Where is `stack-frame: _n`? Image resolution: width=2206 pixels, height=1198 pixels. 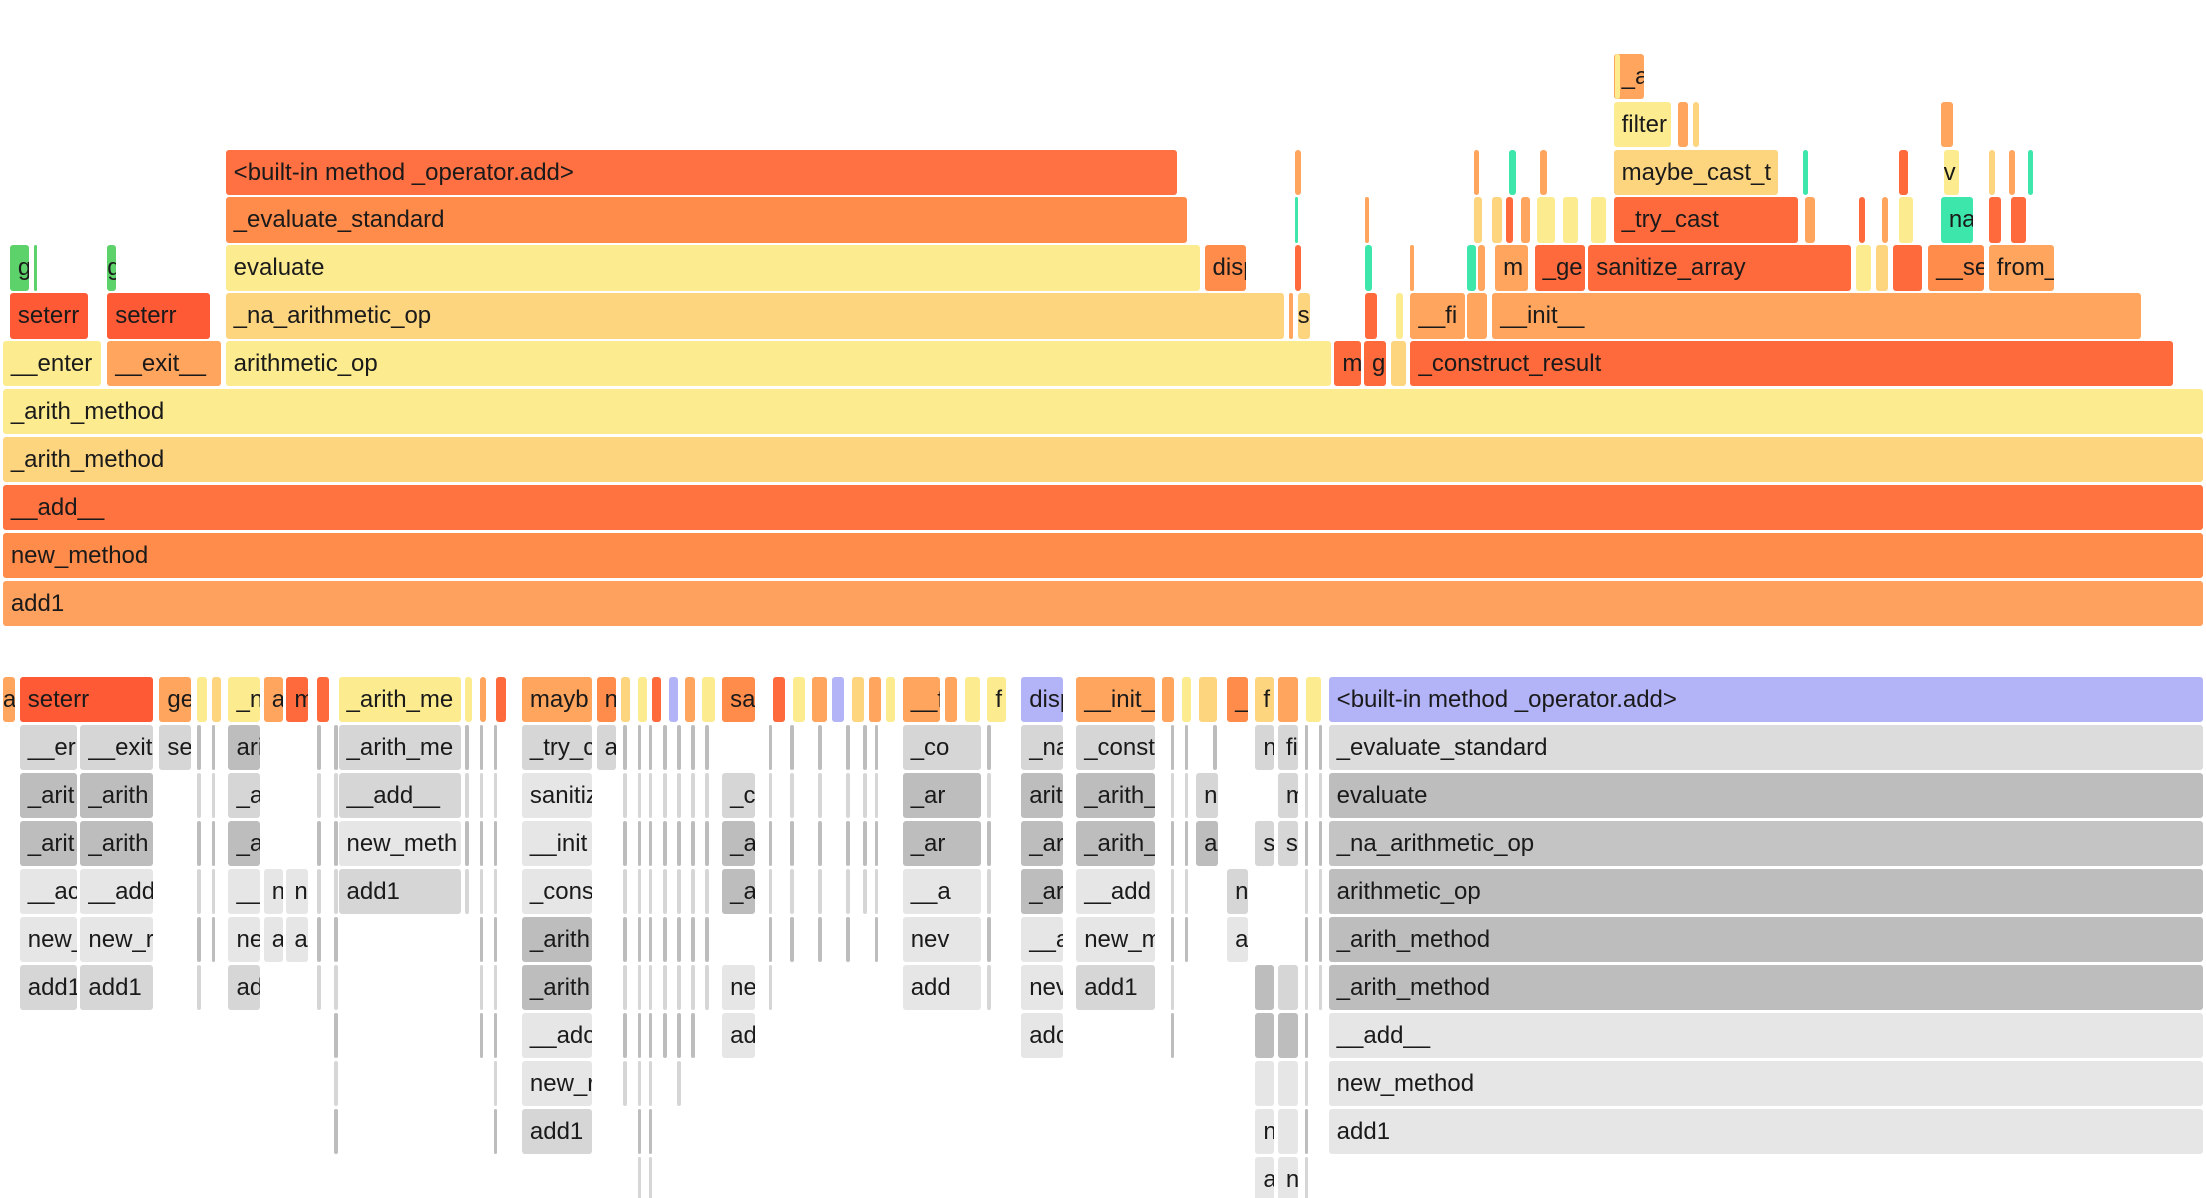
stack-frame: _n is located at coordinates (244, 700).